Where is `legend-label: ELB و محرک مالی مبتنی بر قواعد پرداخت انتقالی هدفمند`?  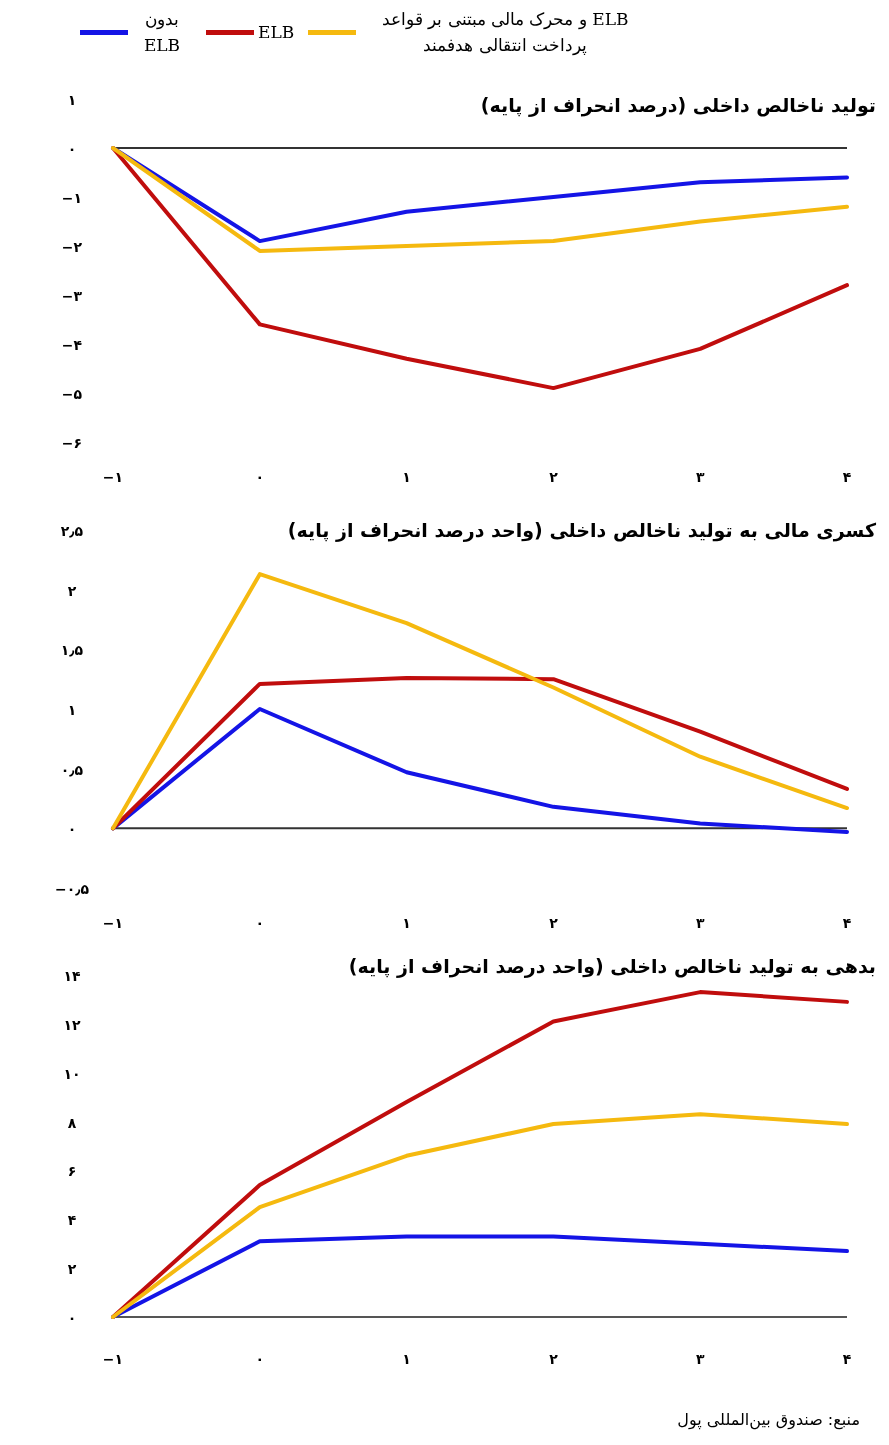
legend-label: ELB و محرک مالی مبتنی بر قواعد پرداخت انتقالی هدفمند is located at coordinates (505, 32).